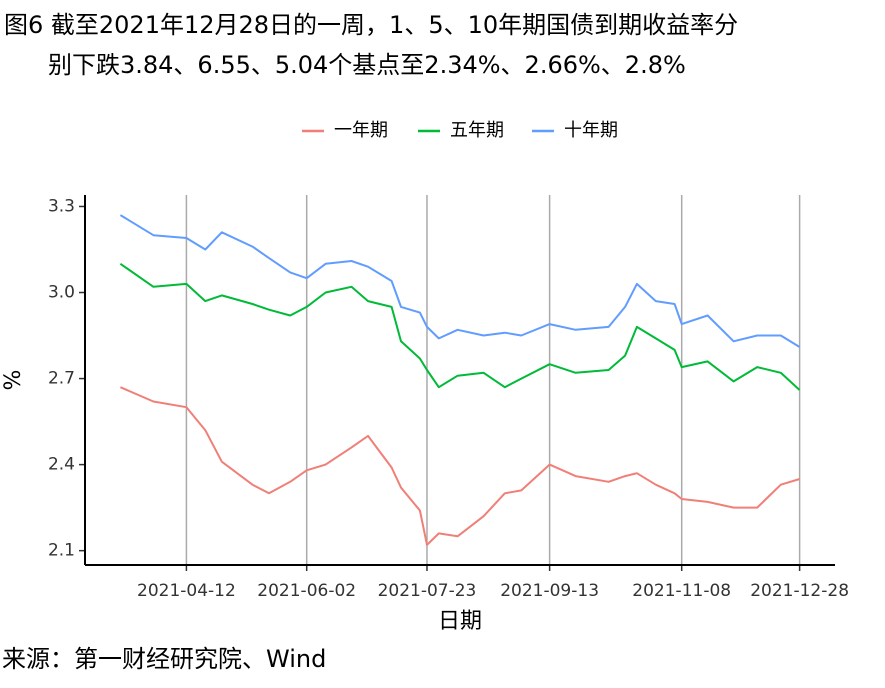  I want to click on chart-title: 图6 截至2021年12月28日的一周，1、5、10年期国债到期收益率分, so click(371, 25).